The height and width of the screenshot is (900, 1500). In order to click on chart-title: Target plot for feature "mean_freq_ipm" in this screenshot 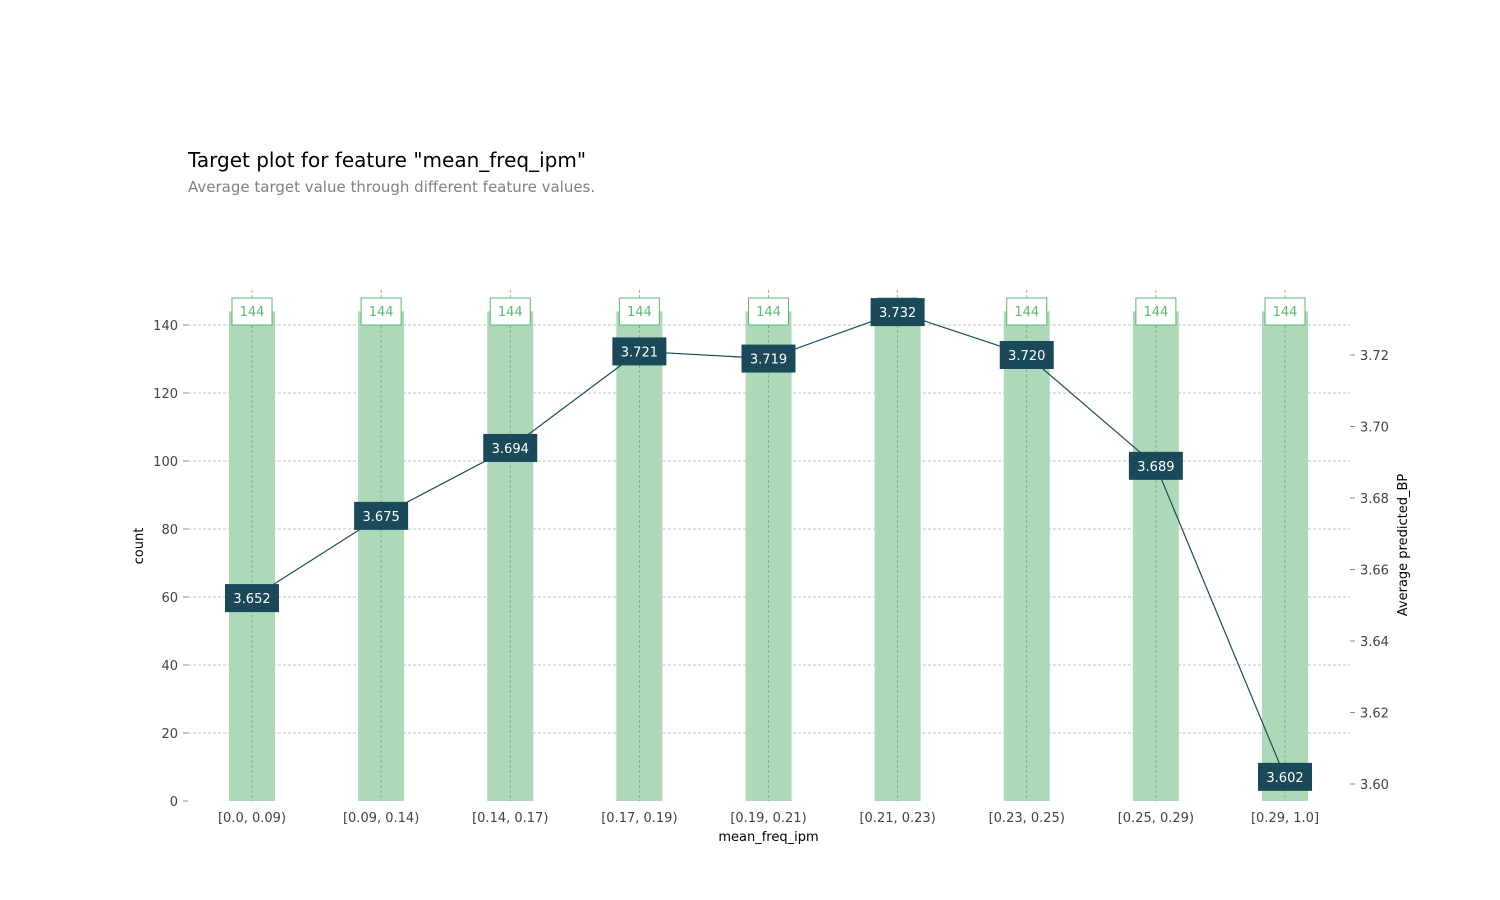, I will do `click(387, 160)`.